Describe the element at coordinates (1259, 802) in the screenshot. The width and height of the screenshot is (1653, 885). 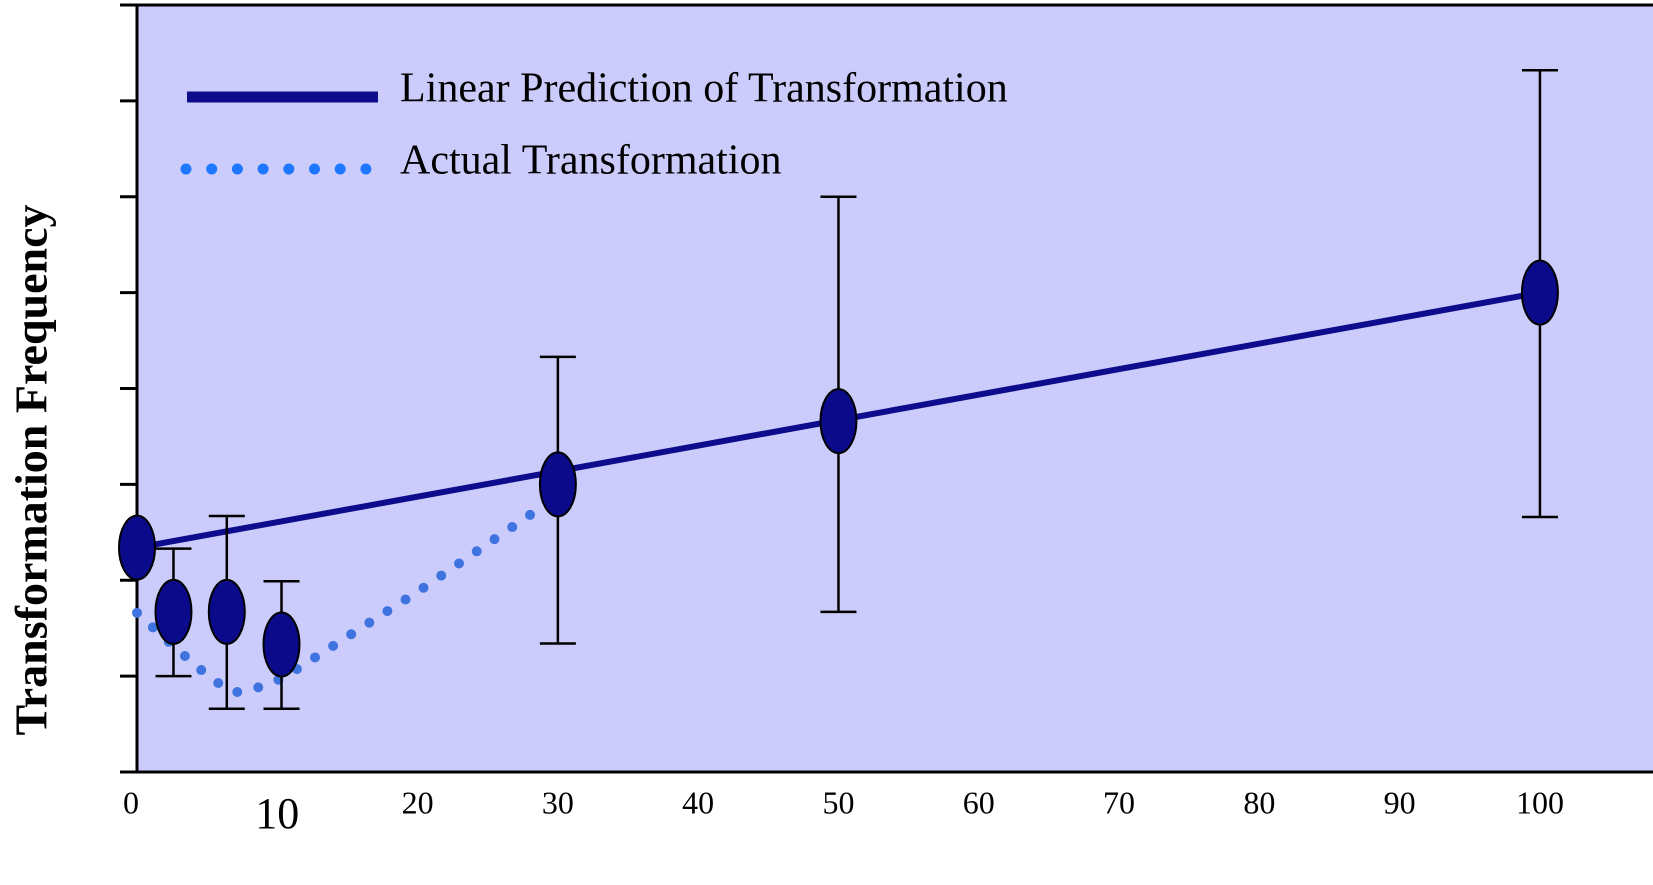
I see `x-tick-label: 80` at that location.